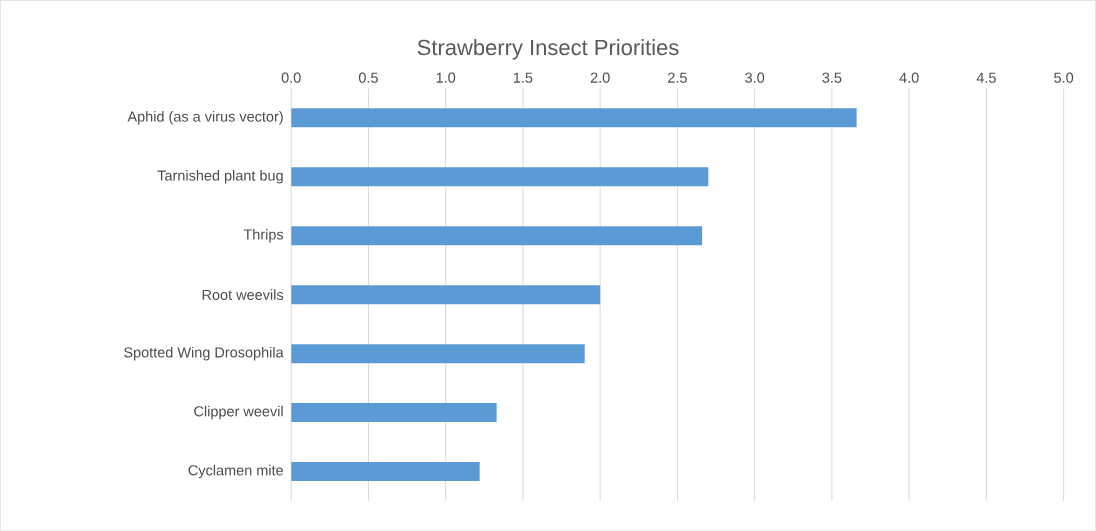  I want to click on x-tick-label: 1.0, so click(446, 77).